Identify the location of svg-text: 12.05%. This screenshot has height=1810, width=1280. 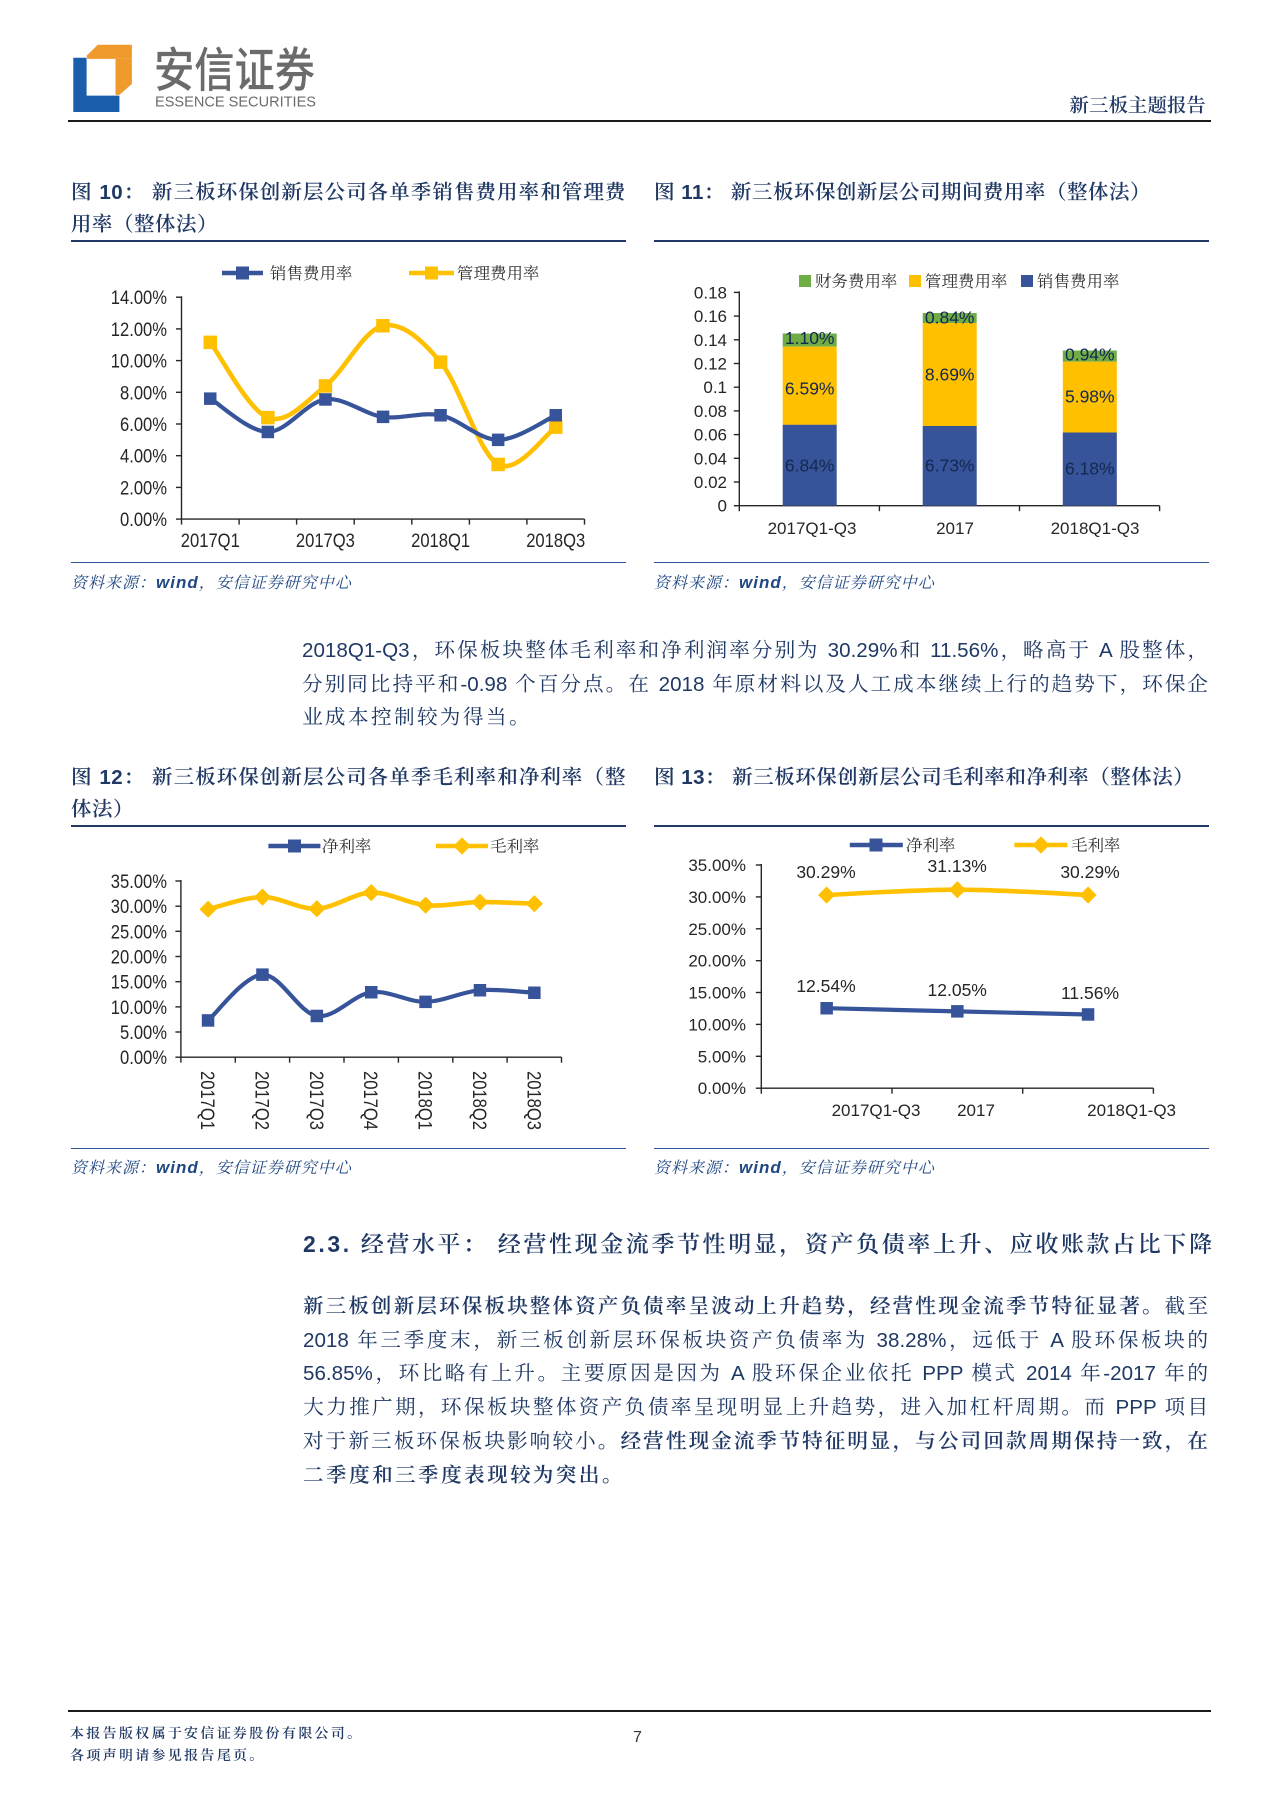
(957, 990).